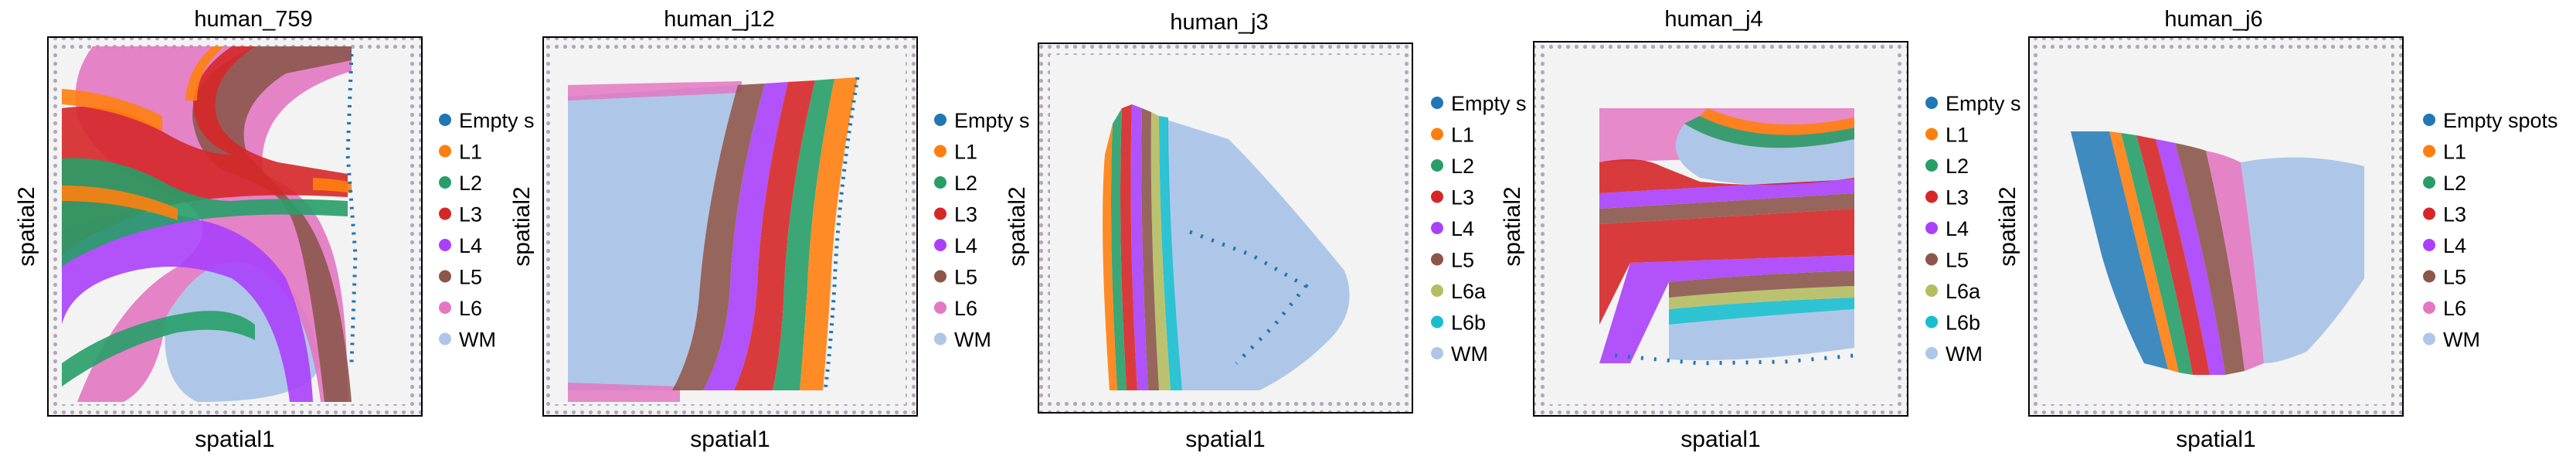 Image resolution: width=2576 pixels, height=463 pixels. What do you see at coordinates (1219, 22) in the screenshot?
I see `panel-title: human_j3` at bounding box center [1219, 22].